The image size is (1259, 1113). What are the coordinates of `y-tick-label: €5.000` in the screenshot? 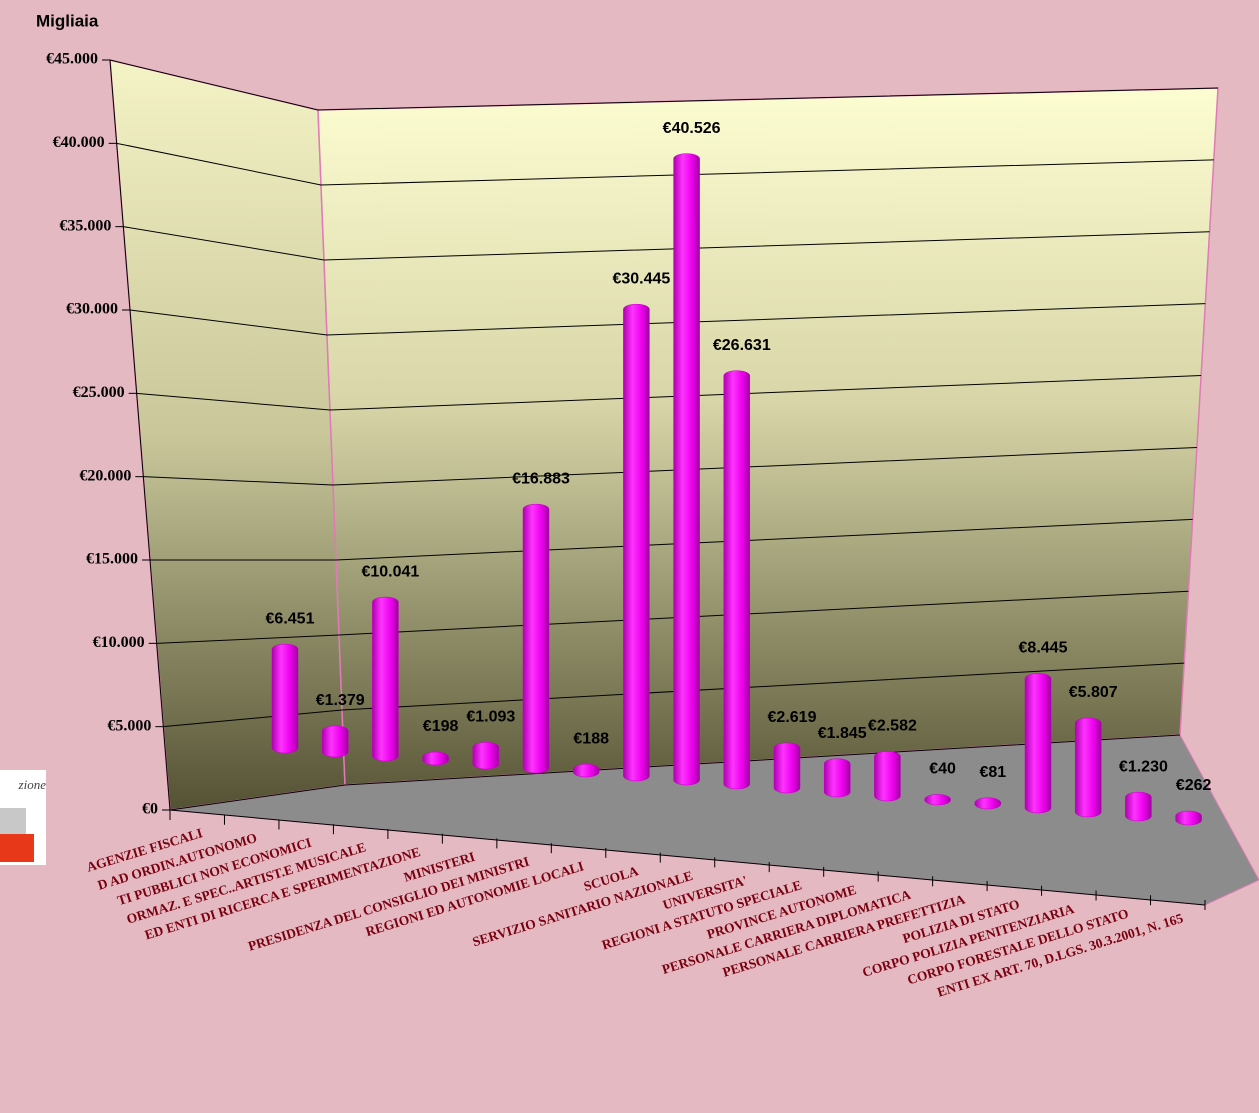 It's located at (129, 725).